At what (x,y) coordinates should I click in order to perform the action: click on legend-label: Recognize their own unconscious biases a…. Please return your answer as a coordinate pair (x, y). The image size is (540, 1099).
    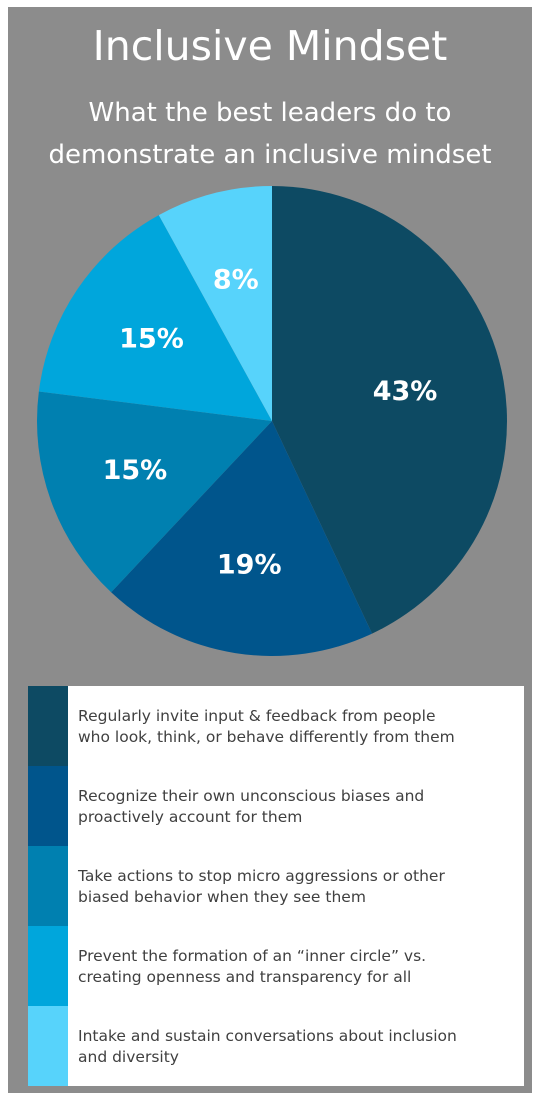
    Looking at the image, I should click on (298, 807).